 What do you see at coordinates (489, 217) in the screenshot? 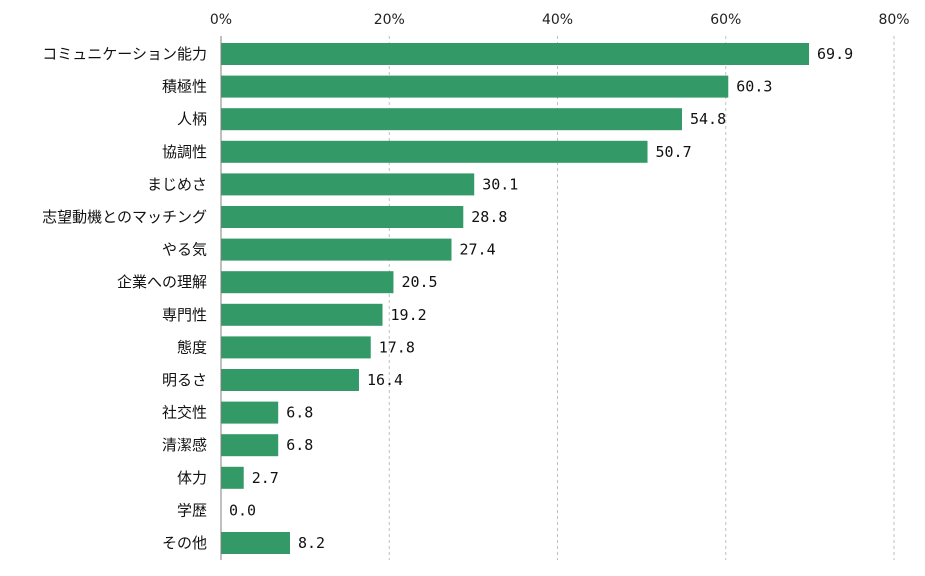
I see `data-label: 28.8` at bounding box center [489, 217].